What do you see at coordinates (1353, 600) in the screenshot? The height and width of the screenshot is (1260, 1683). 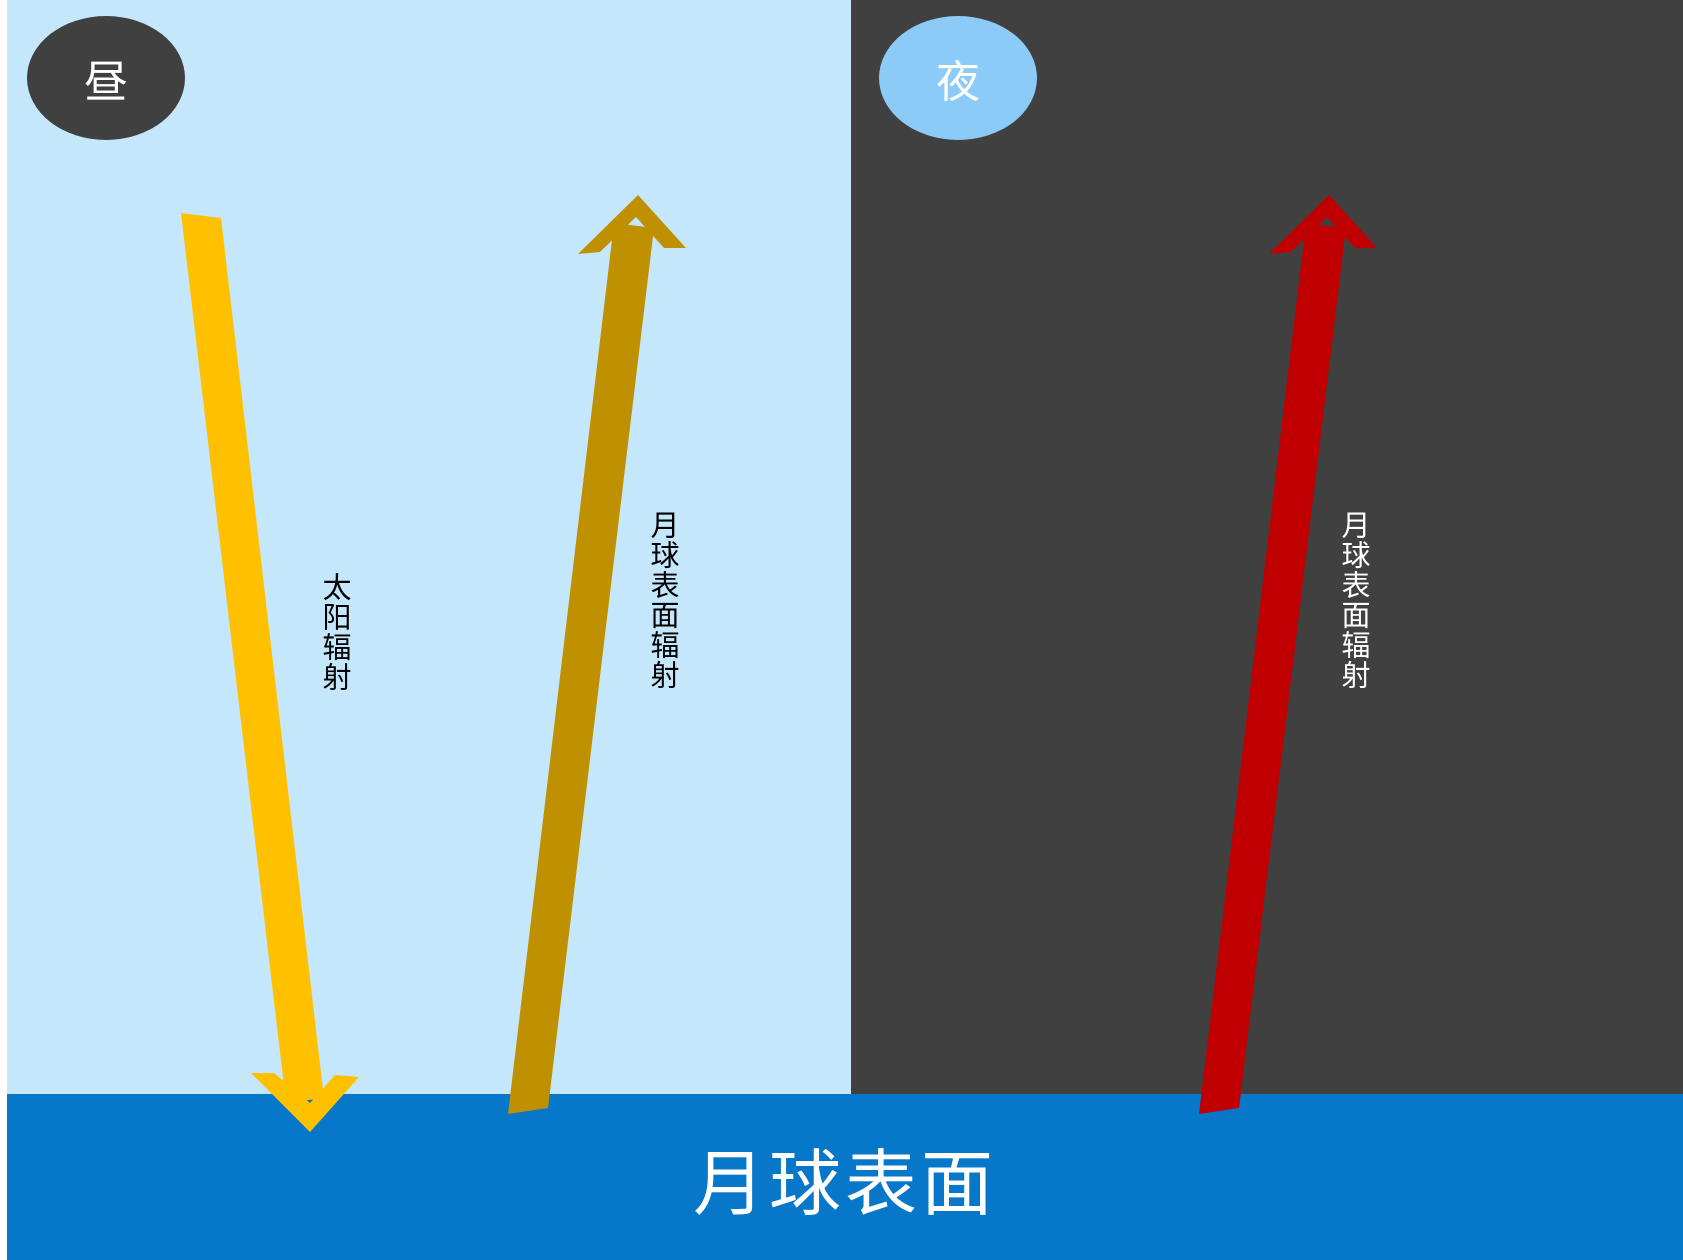 I see `night-surface-radiation-label: 月球表面辐射` at bounding box center [1353, 600].